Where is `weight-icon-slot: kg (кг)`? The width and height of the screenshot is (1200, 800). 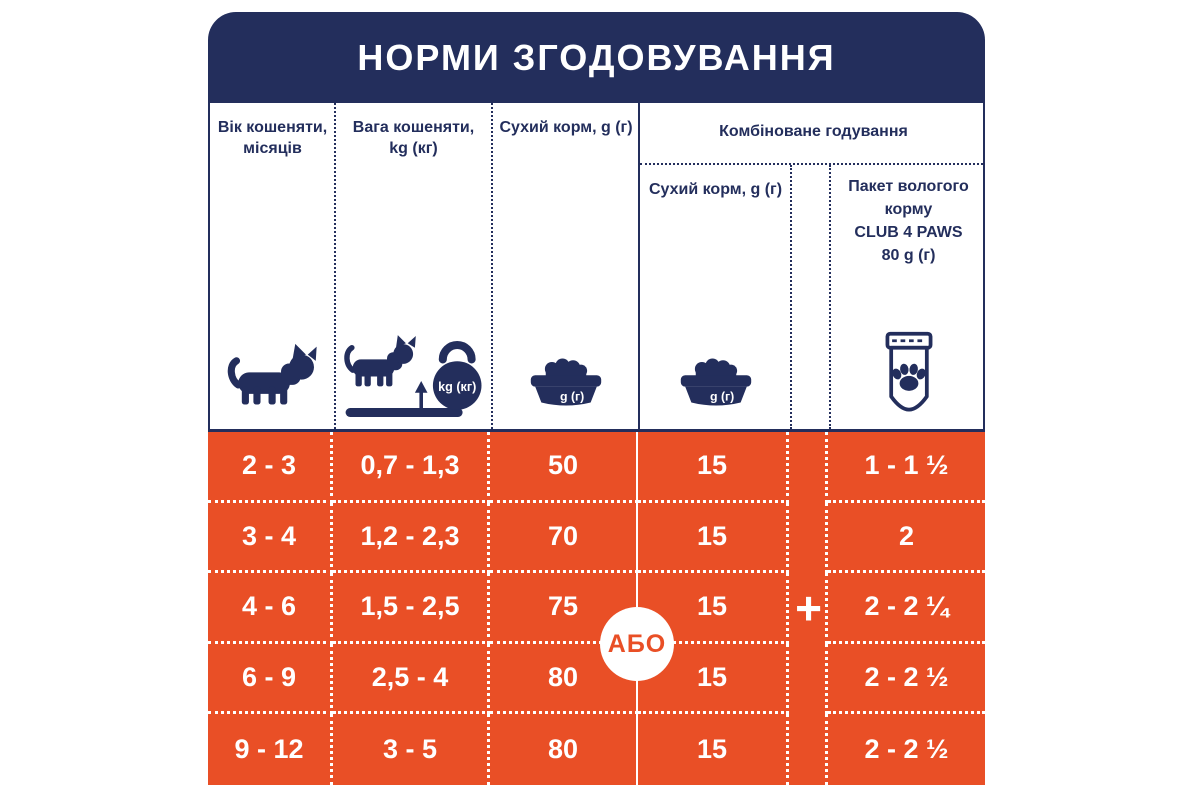 weight-icon-slot: kg (кг) is located at coordinates (413, 372).